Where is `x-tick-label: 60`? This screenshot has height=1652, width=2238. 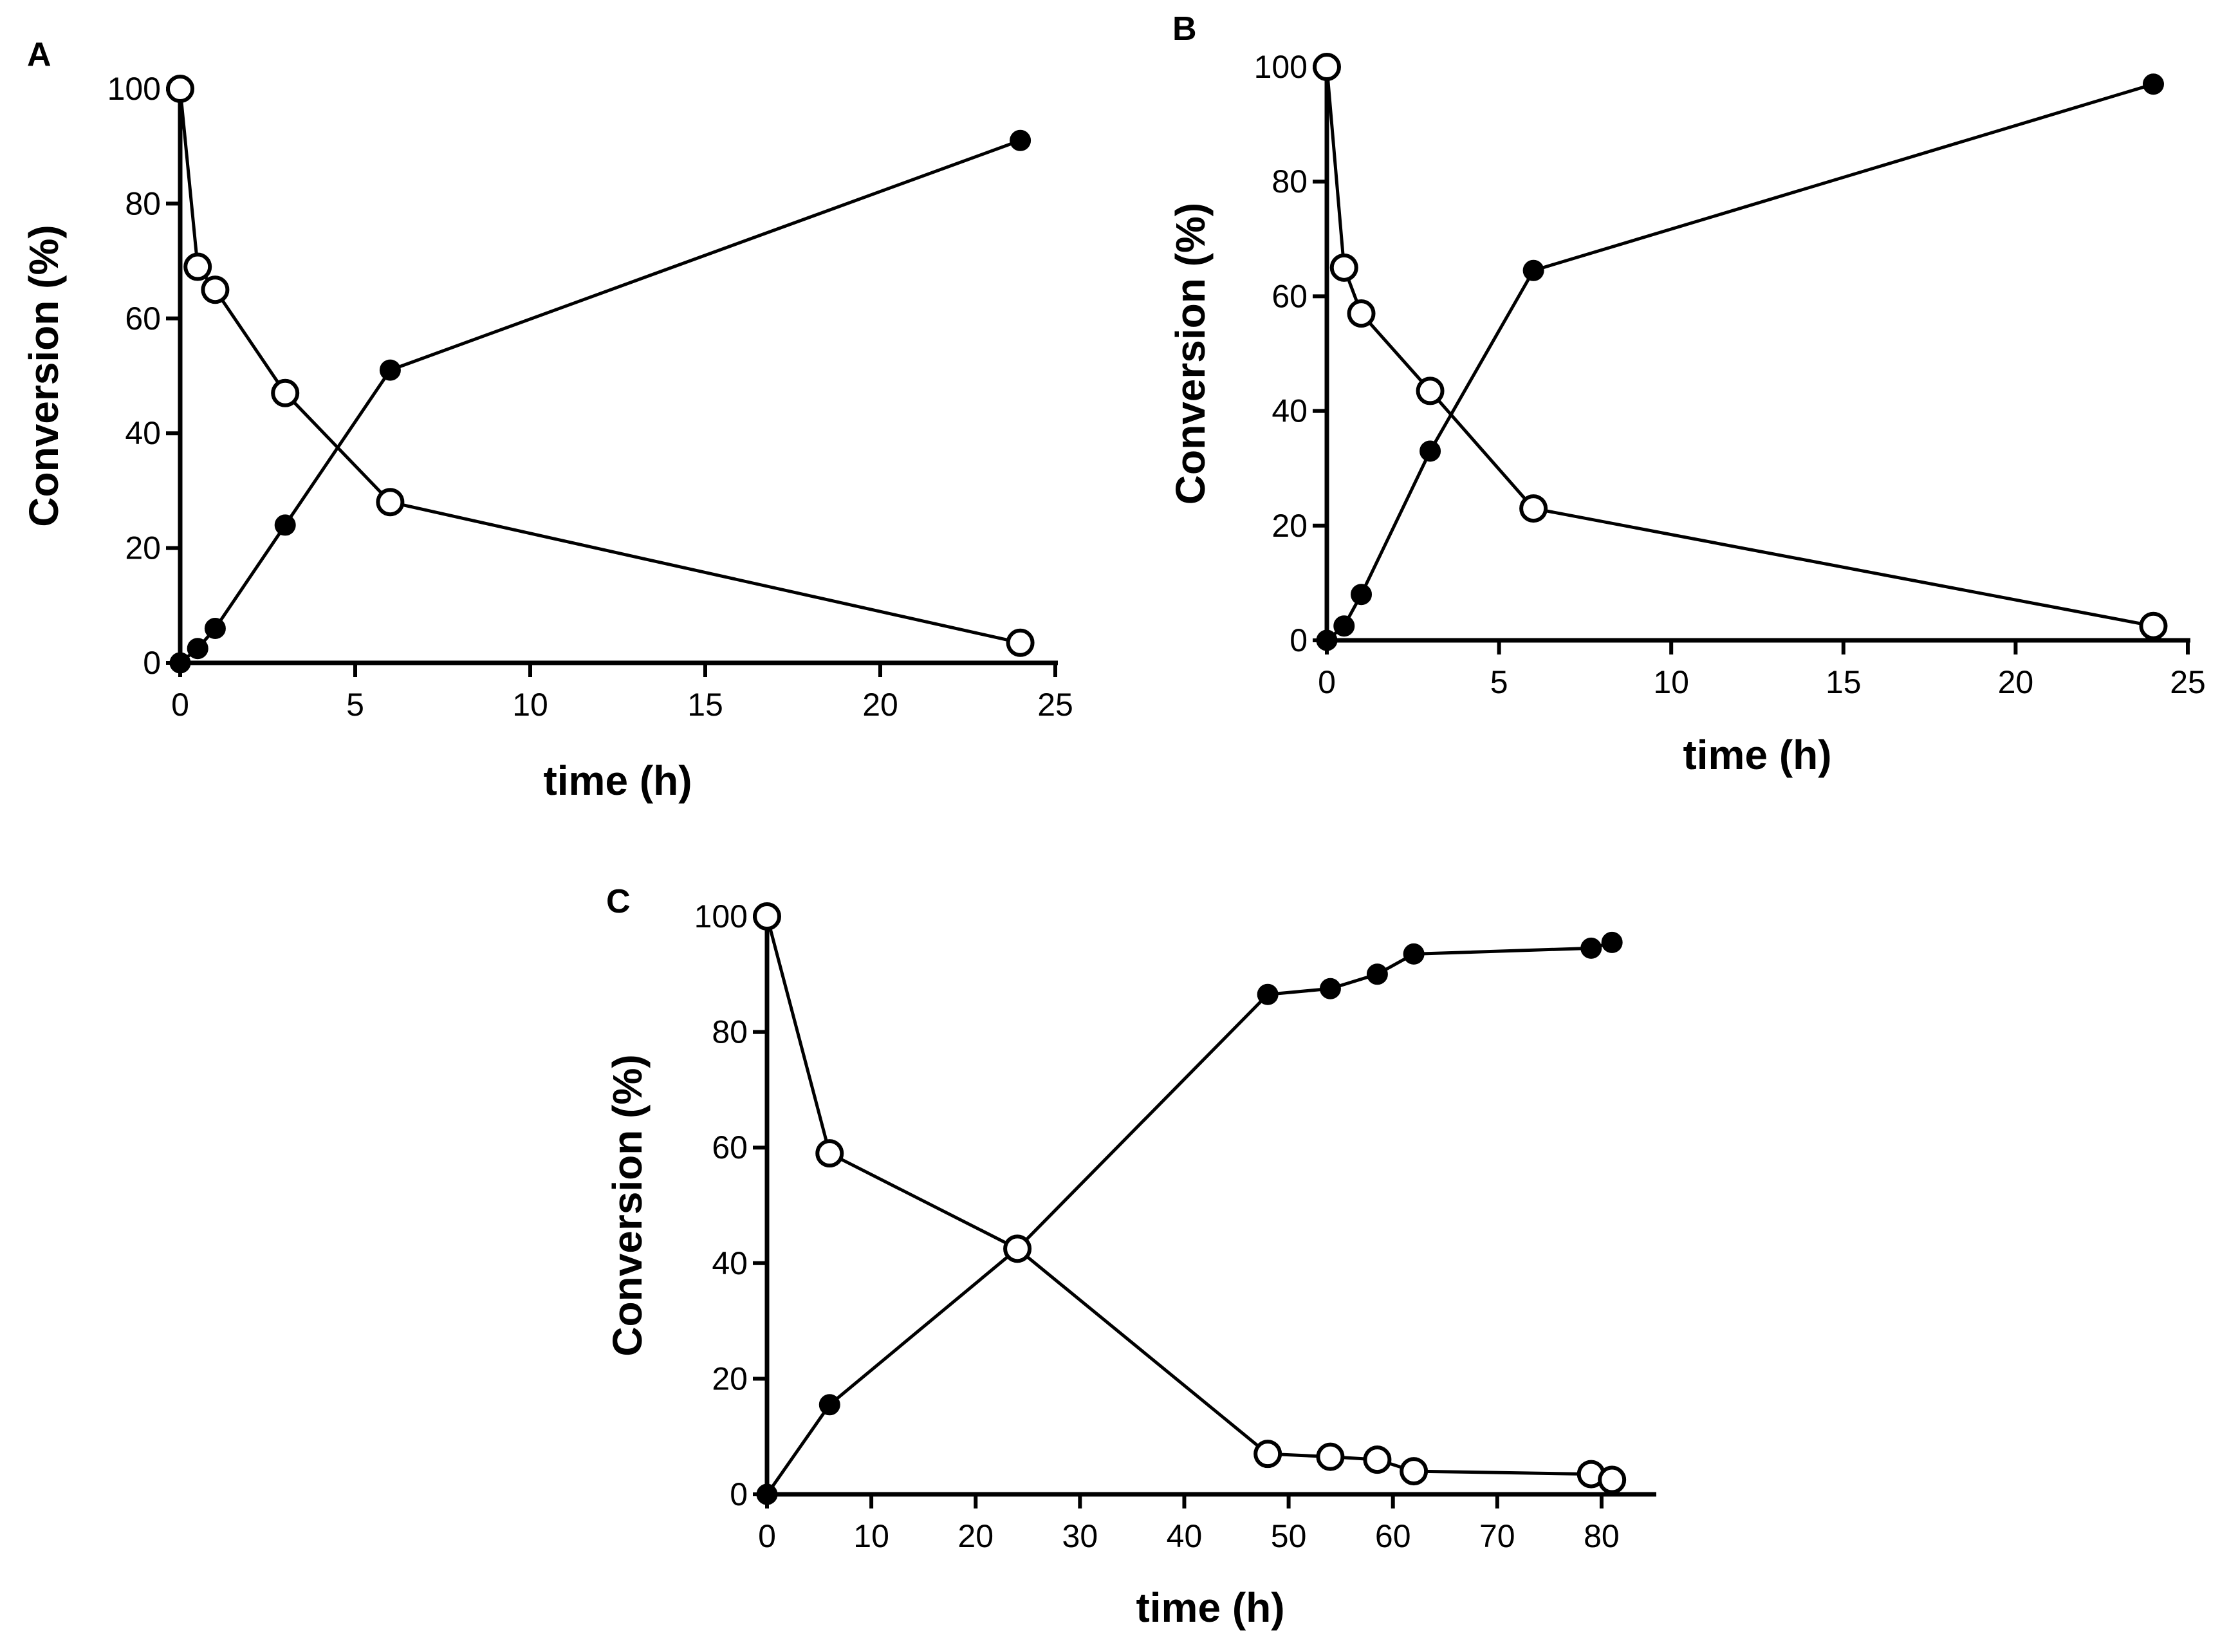 x-tick-label: 60 is located at coordinates (1393, 1536).